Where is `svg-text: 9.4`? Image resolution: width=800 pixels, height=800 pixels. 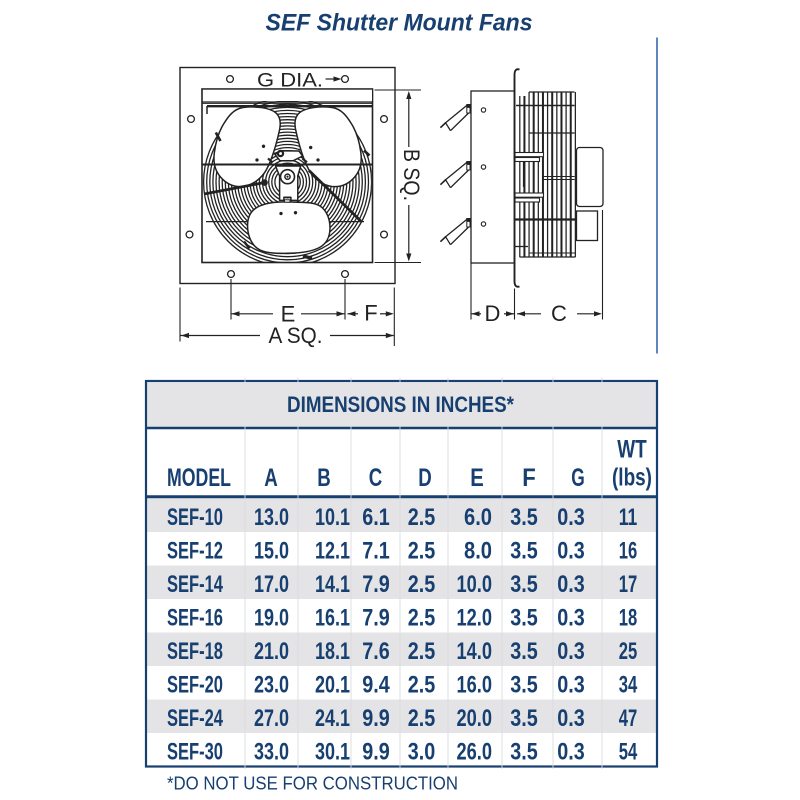
svg-text: 9.4 is located at coordinates (376, 685).